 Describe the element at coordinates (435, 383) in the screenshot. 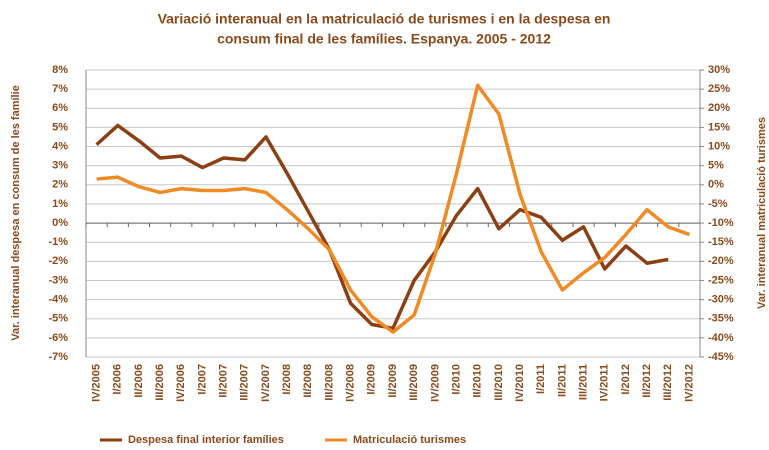

I see `x-tick-label: IV/2009` at that location.